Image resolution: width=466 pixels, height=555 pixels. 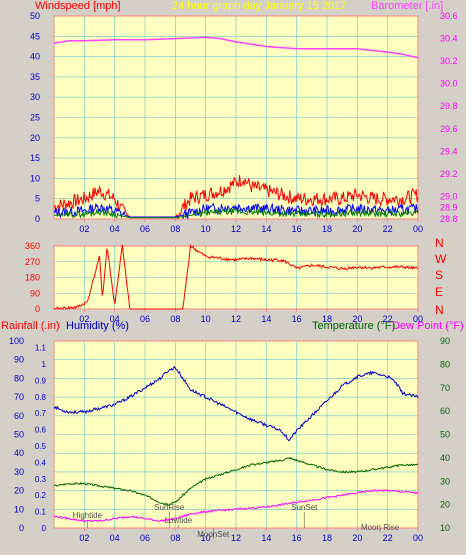 I want to click on wind-x-tick-label: 16, so click(x=297, y=229).